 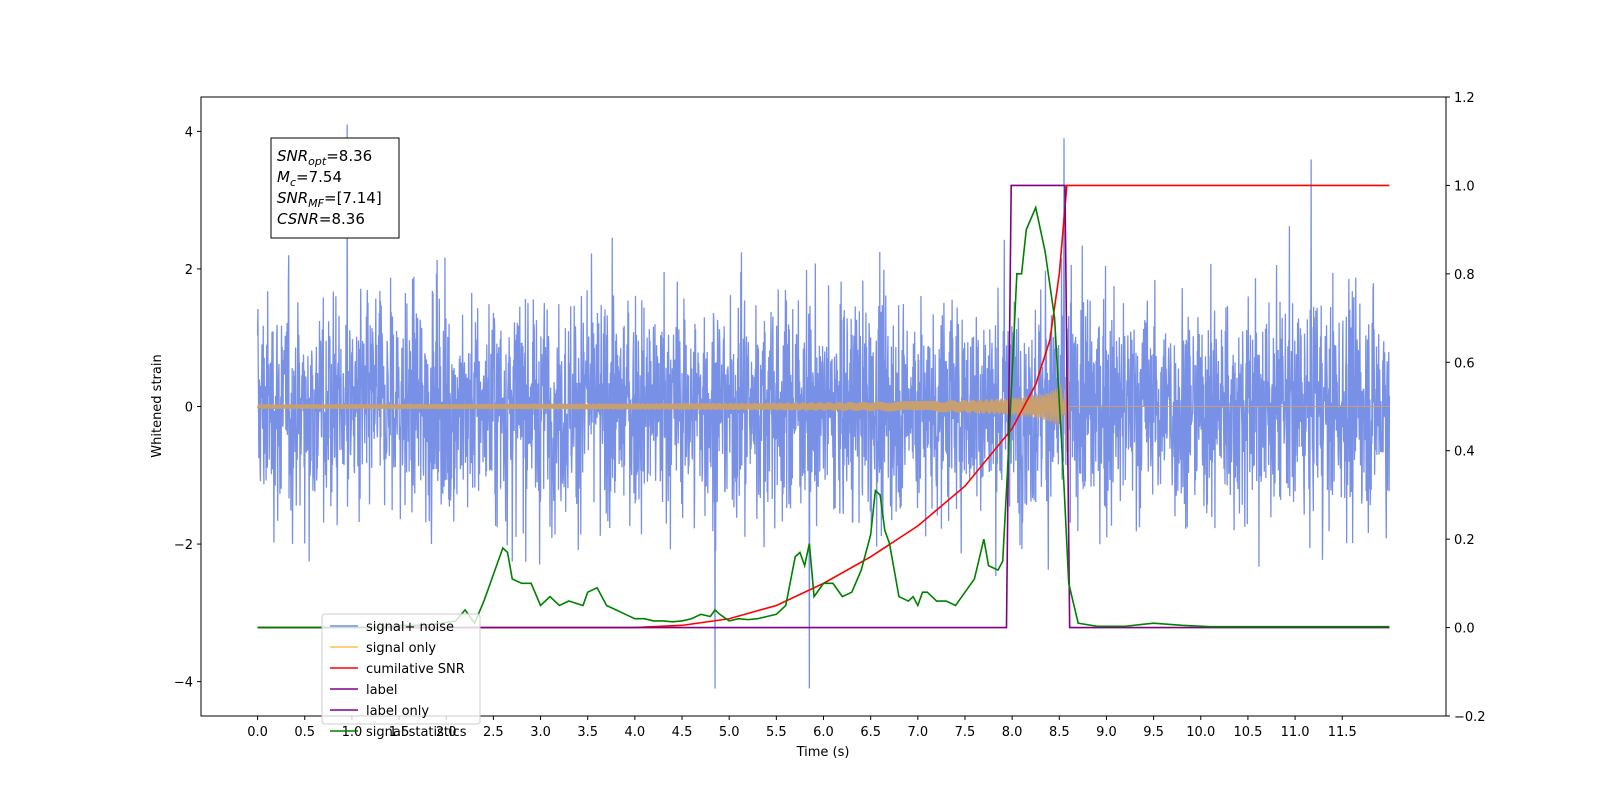 What do you see at coordinates (682, 732) in the screenshot?
I see `x-tick-label: 4.5` at bounding box center [682, 732].